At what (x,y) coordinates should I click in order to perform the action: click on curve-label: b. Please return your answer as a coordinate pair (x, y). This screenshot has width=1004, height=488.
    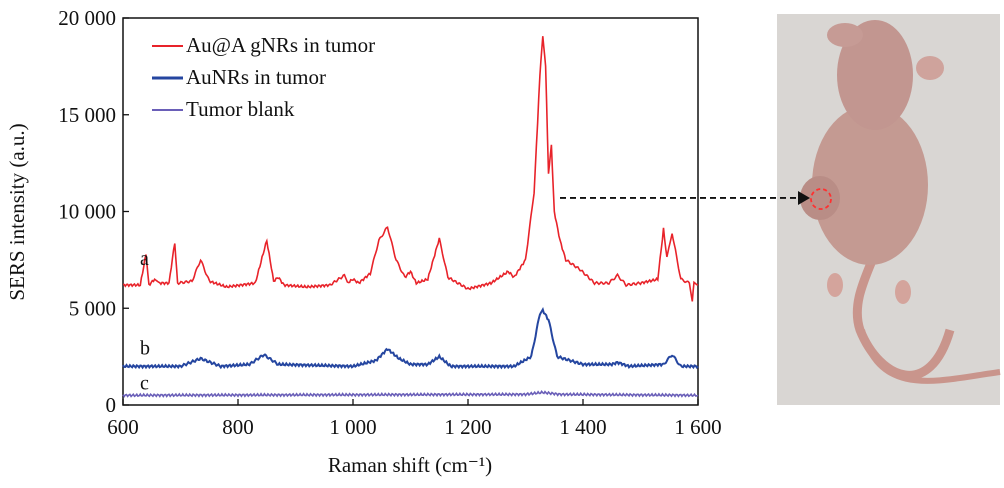
    Looking at the image, I should click on (145, 348).